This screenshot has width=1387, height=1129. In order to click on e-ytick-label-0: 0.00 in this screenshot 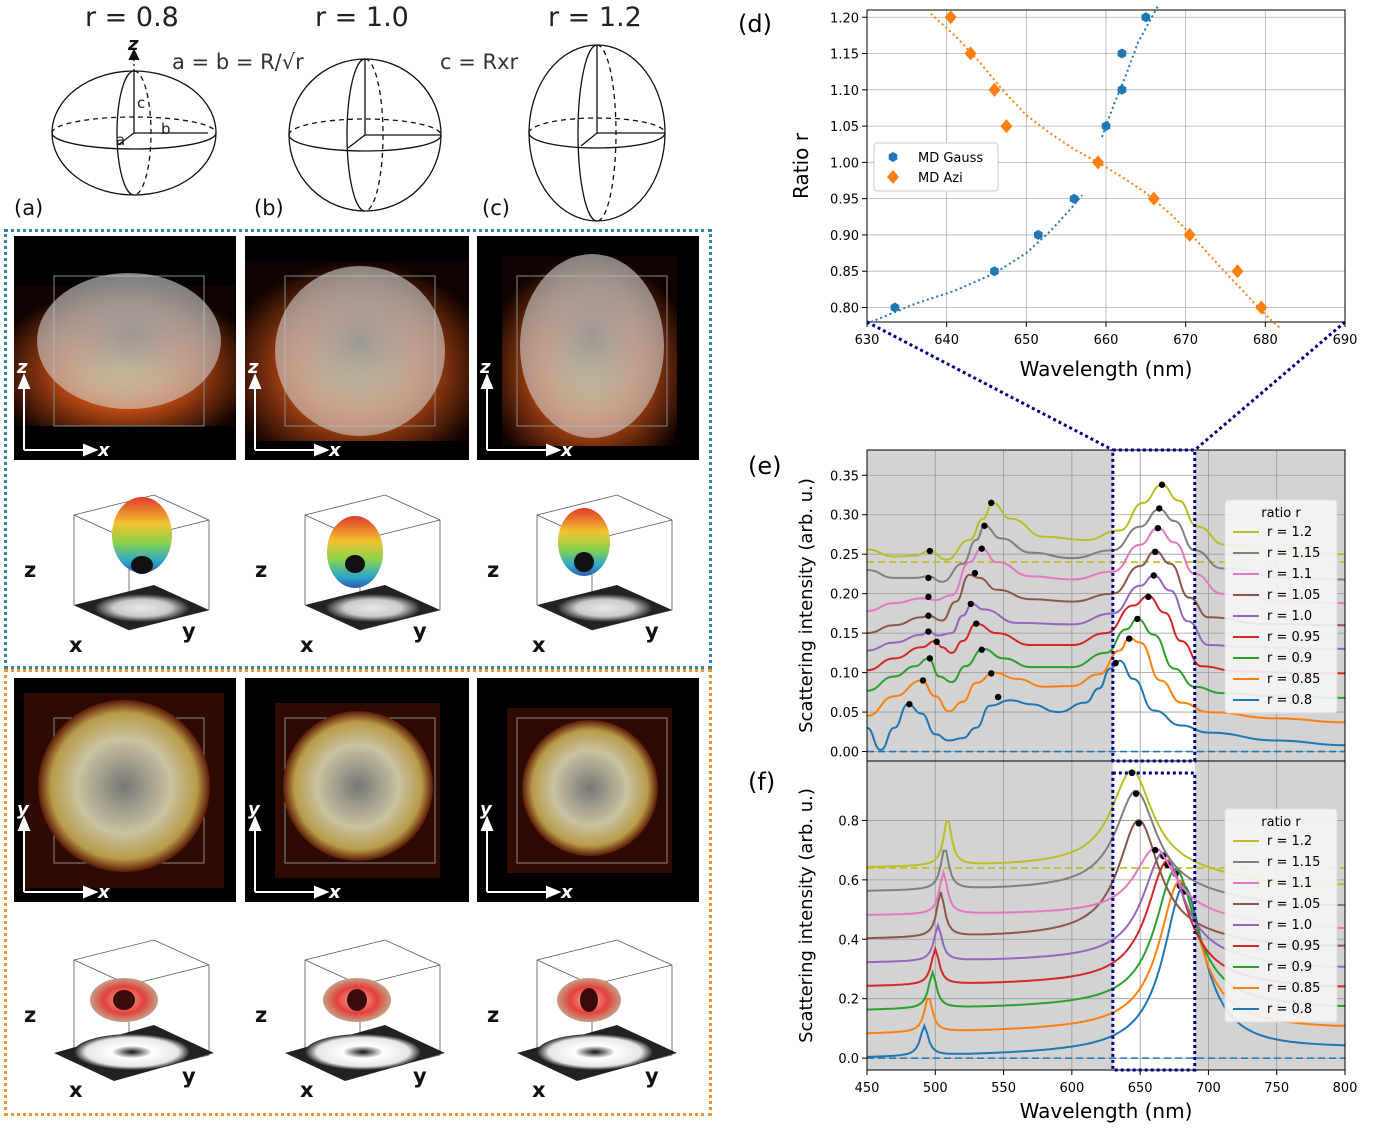, I will do `click(844, 753)`.